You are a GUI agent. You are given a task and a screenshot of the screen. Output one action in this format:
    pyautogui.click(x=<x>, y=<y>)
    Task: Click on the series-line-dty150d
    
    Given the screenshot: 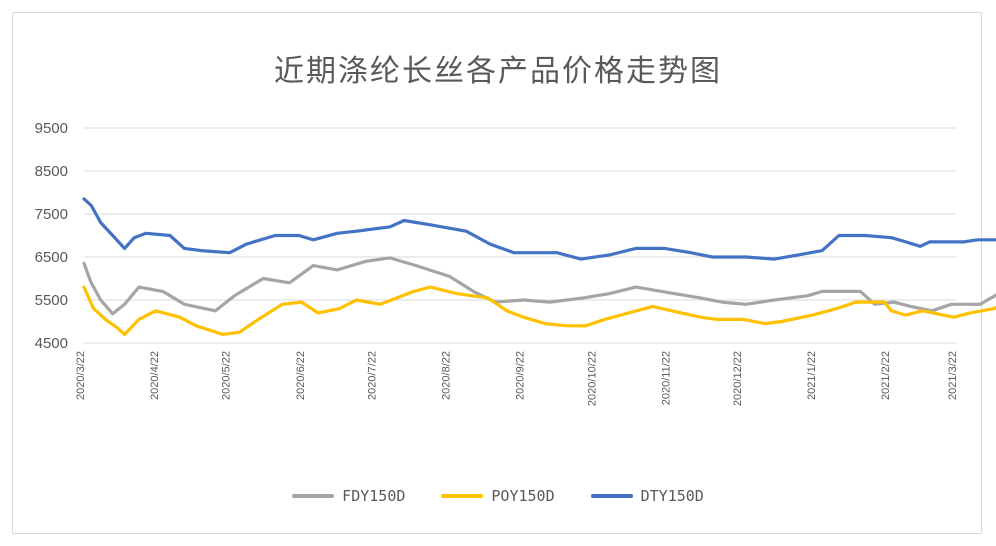 What is the action you would take?
    pyautogui.click(x=539, y=229)
    